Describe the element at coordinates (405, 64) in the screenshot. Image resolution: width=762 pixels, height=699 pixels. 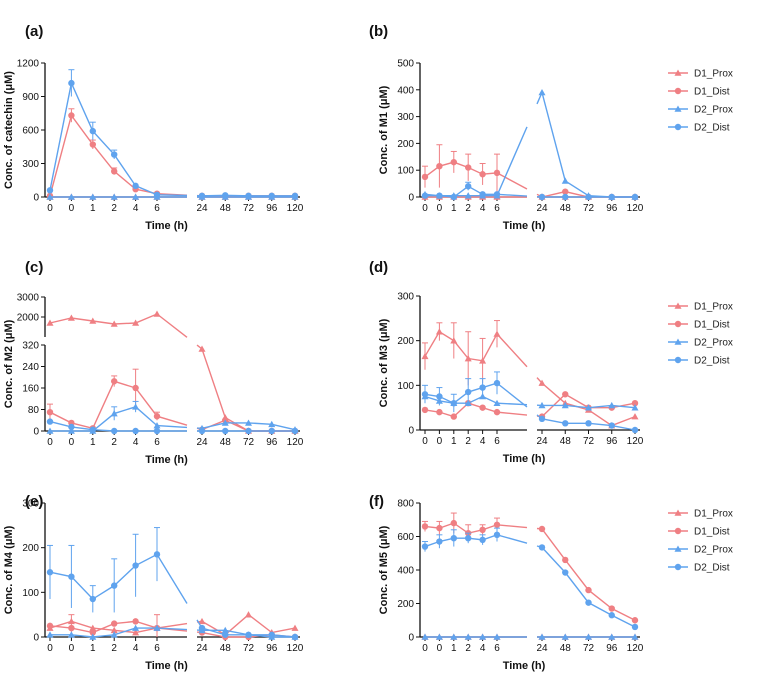
I see `y-tick-label: 500` at that location.